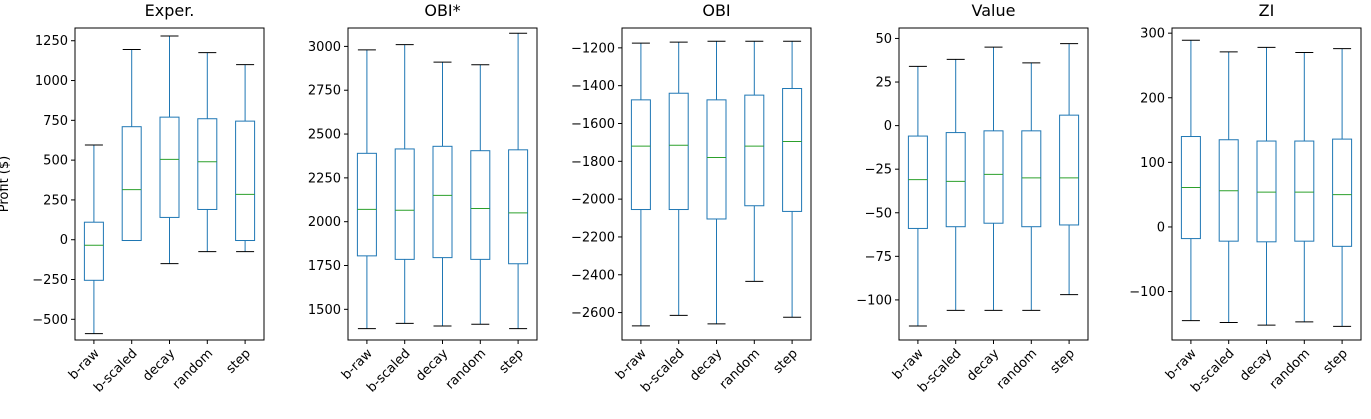 The height and width of the screenshot is (419, 1371). I want to click on y-tick-label: 500, so click(55, 161).